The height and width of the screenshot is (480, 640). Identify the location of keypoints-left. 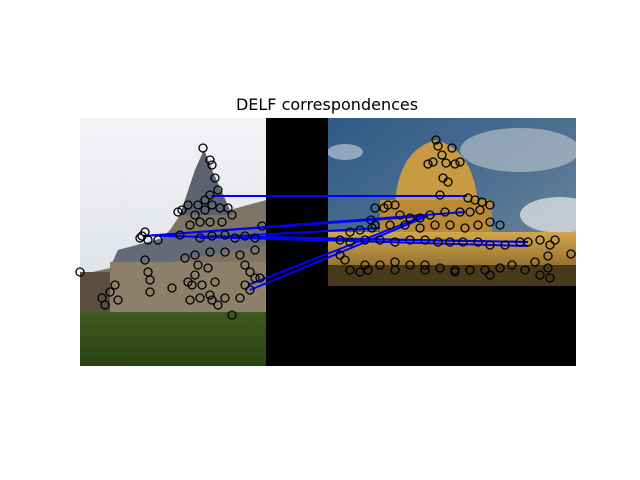
(171, 231).